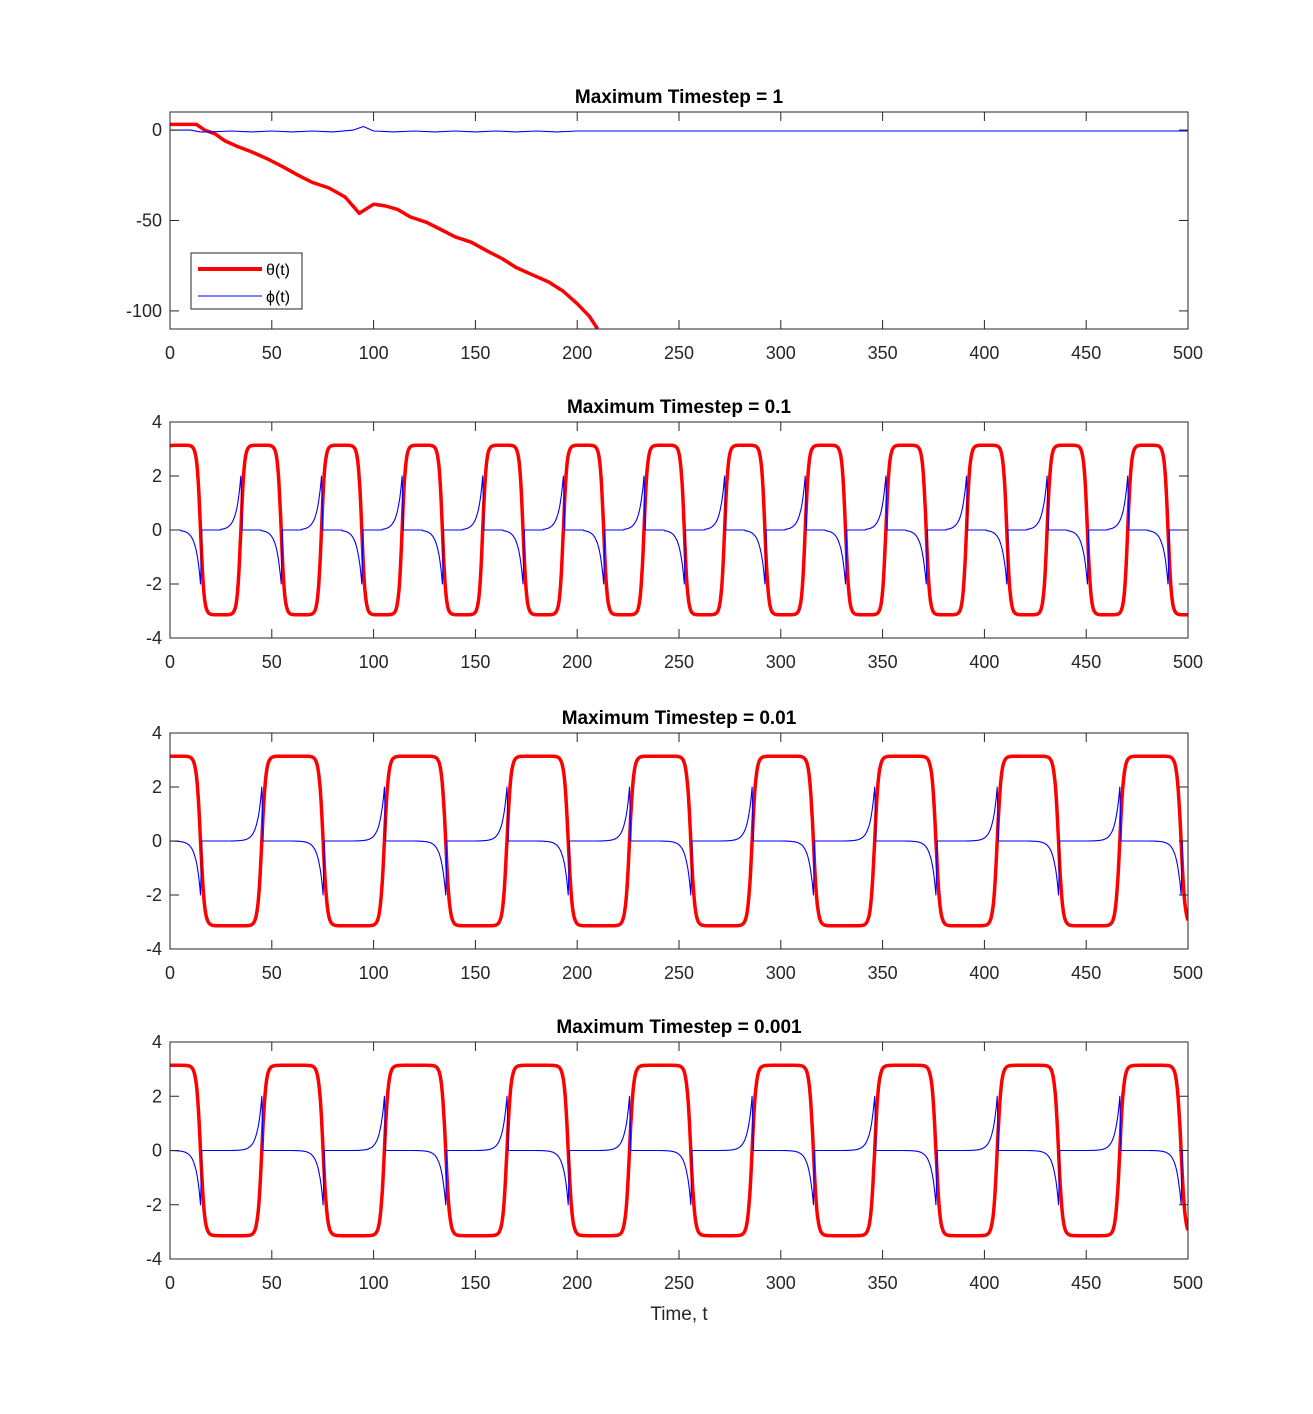  I want to click on y-tick-label: -100, so click(144, 311).